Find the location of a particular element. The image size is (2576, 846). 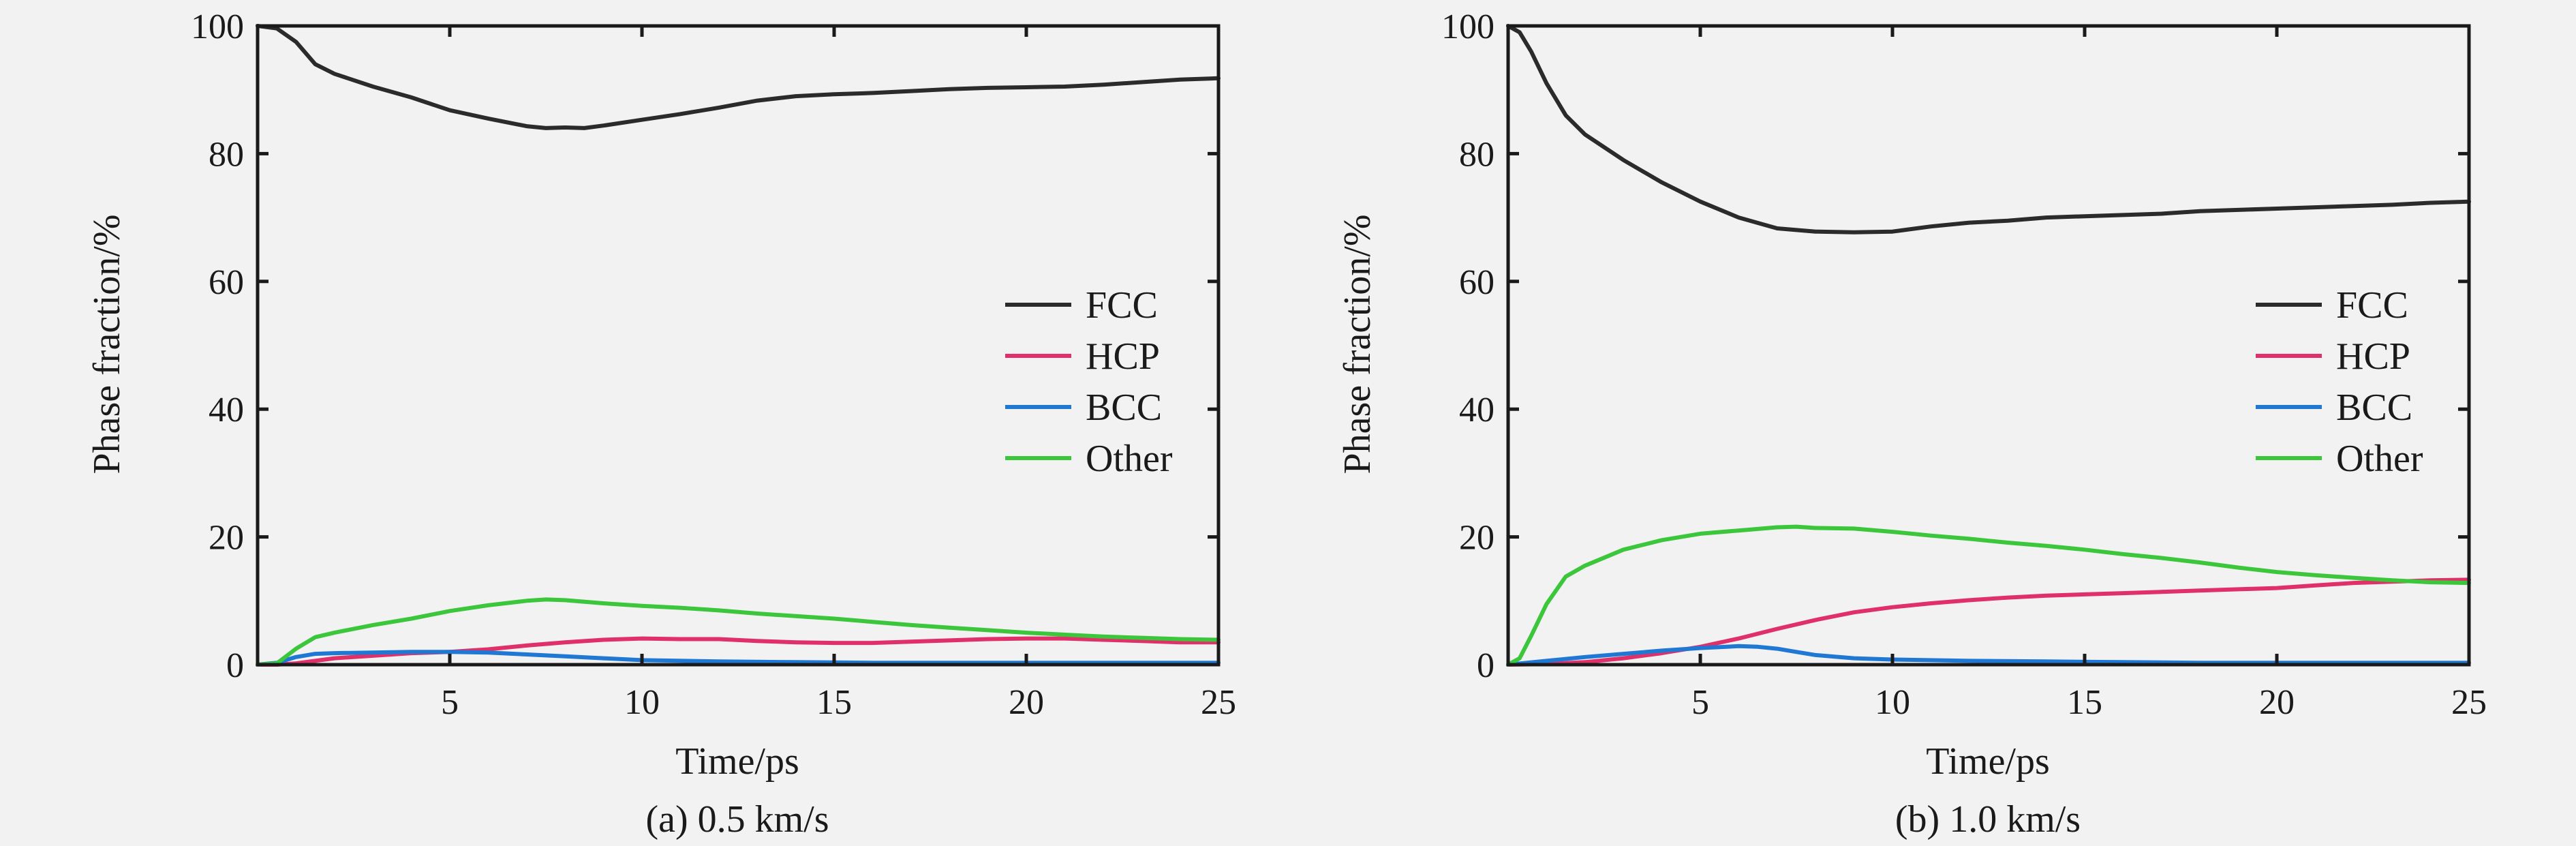

series-line-hcp is located at coordinates (739, 651).